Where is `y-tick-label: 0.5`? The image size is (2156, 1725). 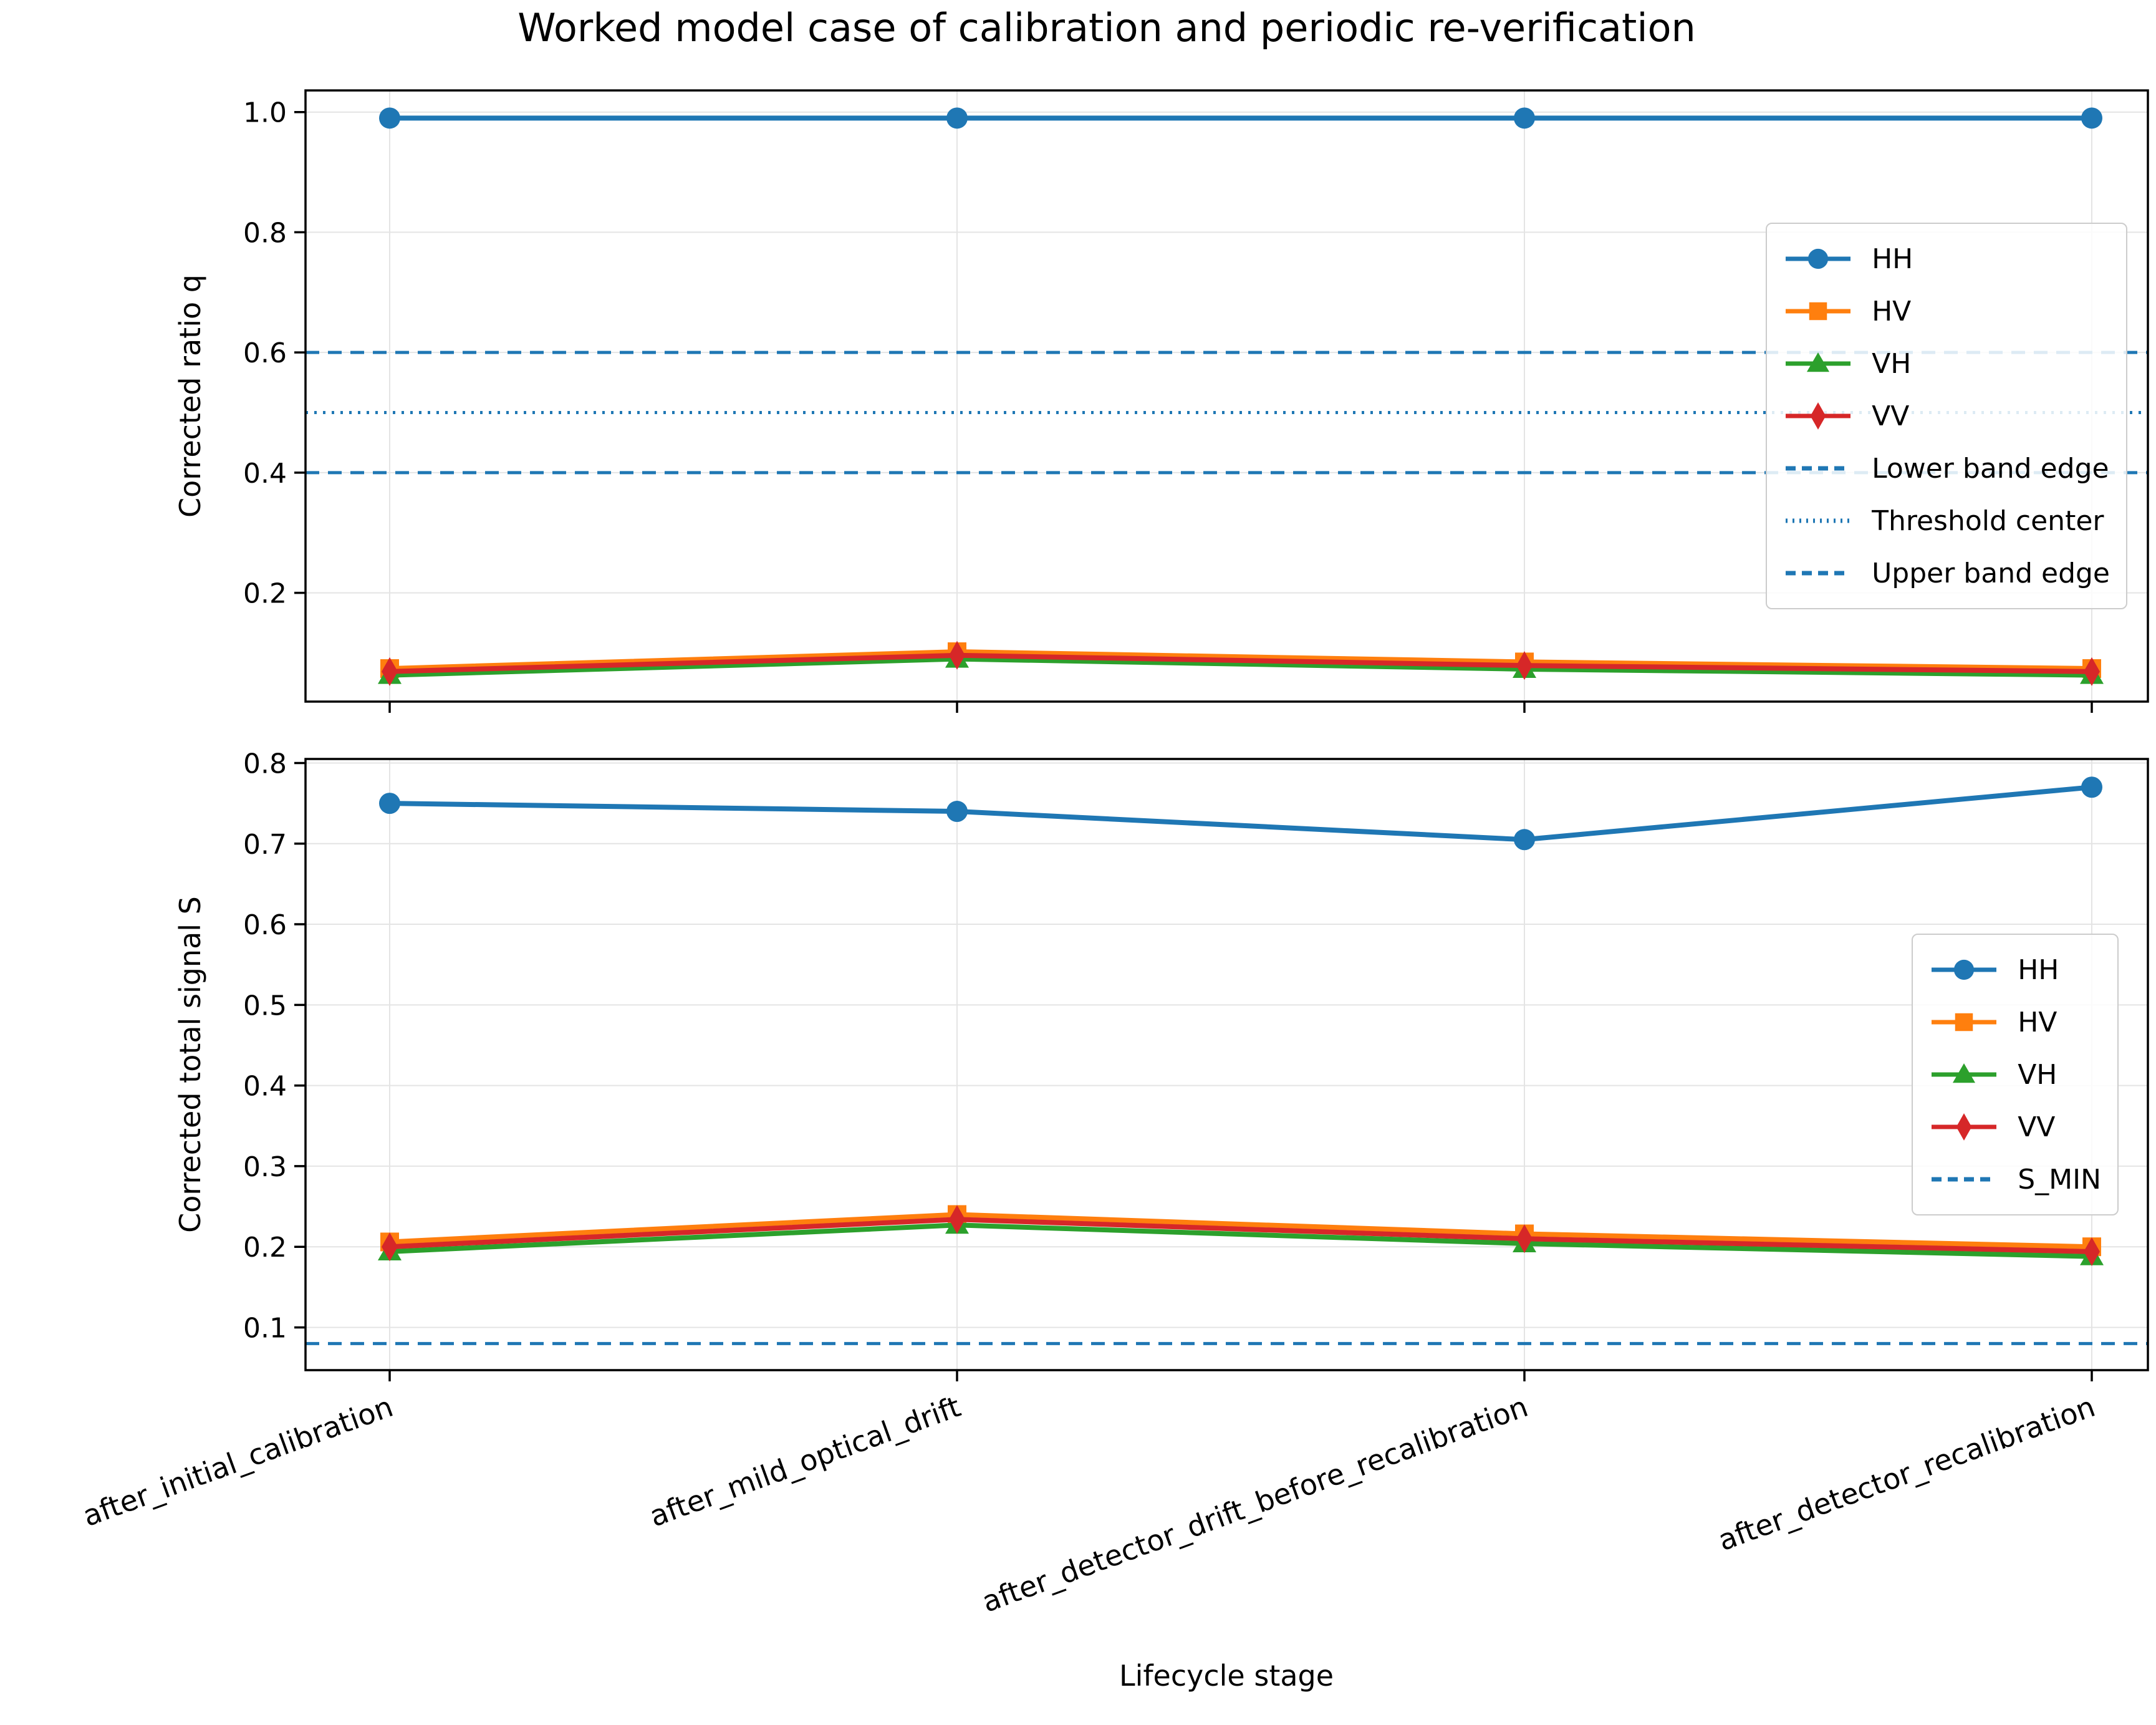
y-tick-label: 0.5 is located at coordinates (265, 1006).